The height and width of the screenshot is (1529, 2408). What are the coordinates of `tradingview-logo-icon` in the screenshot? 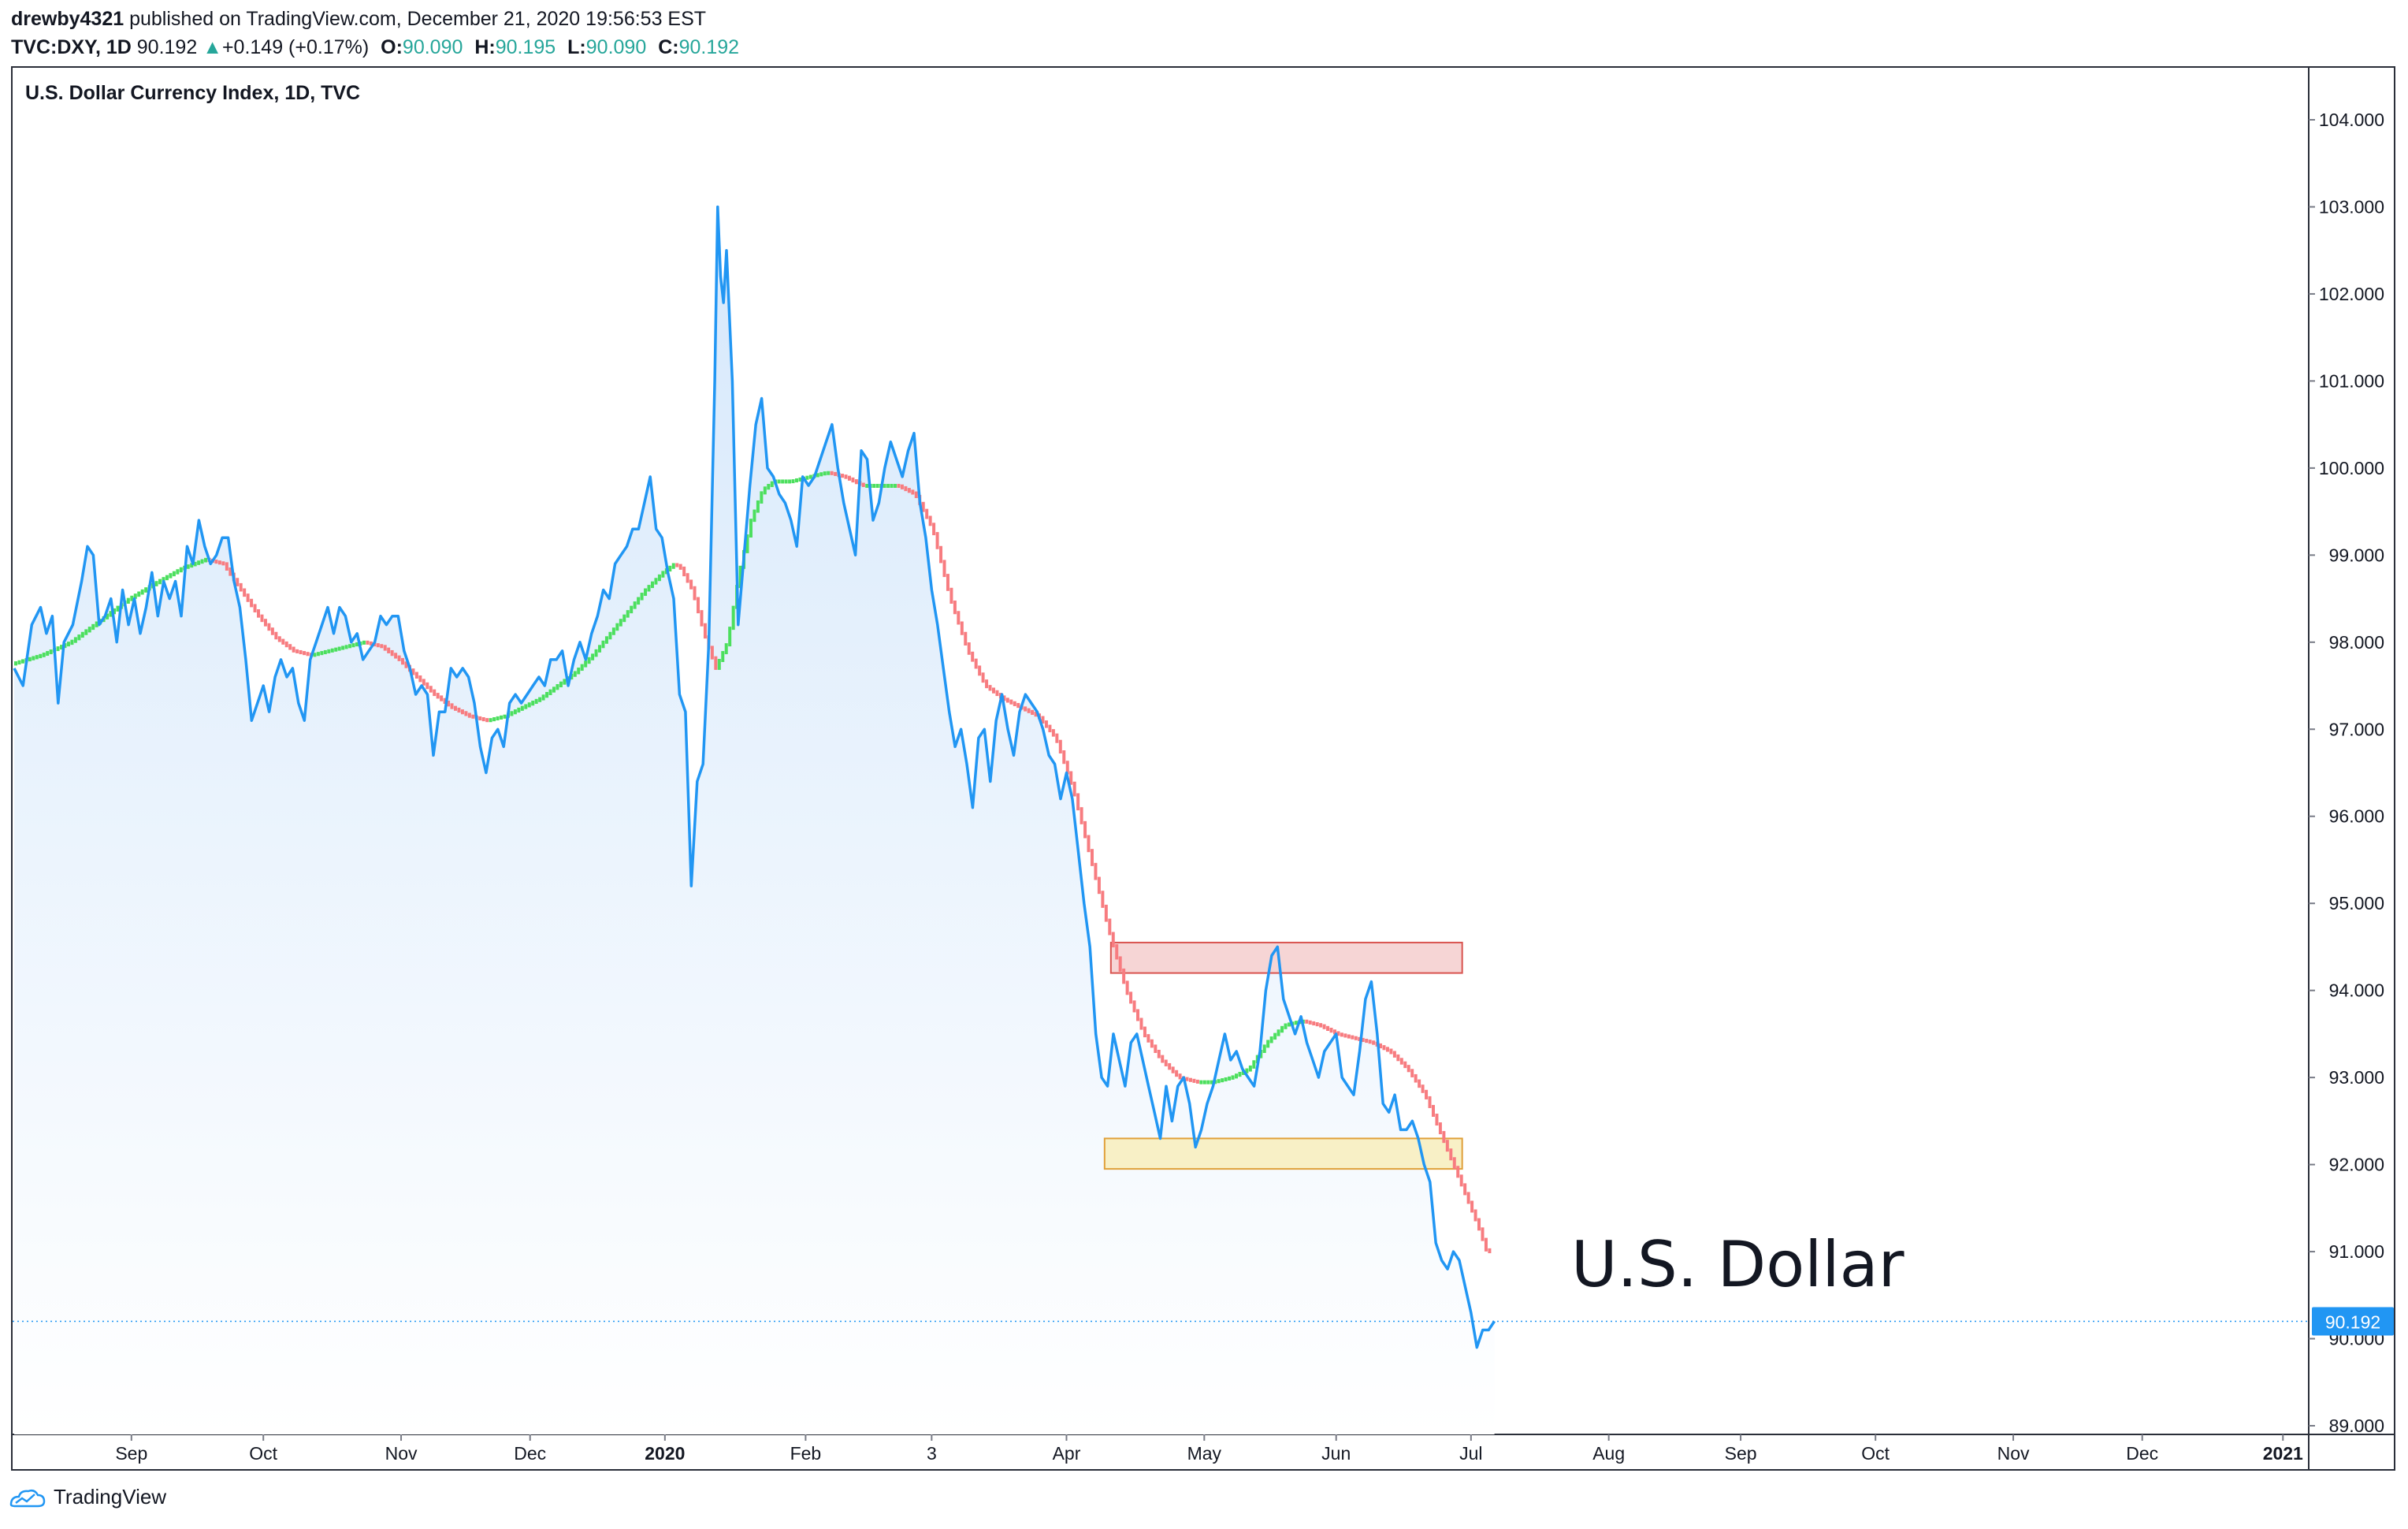 It's located at (28, 1497).